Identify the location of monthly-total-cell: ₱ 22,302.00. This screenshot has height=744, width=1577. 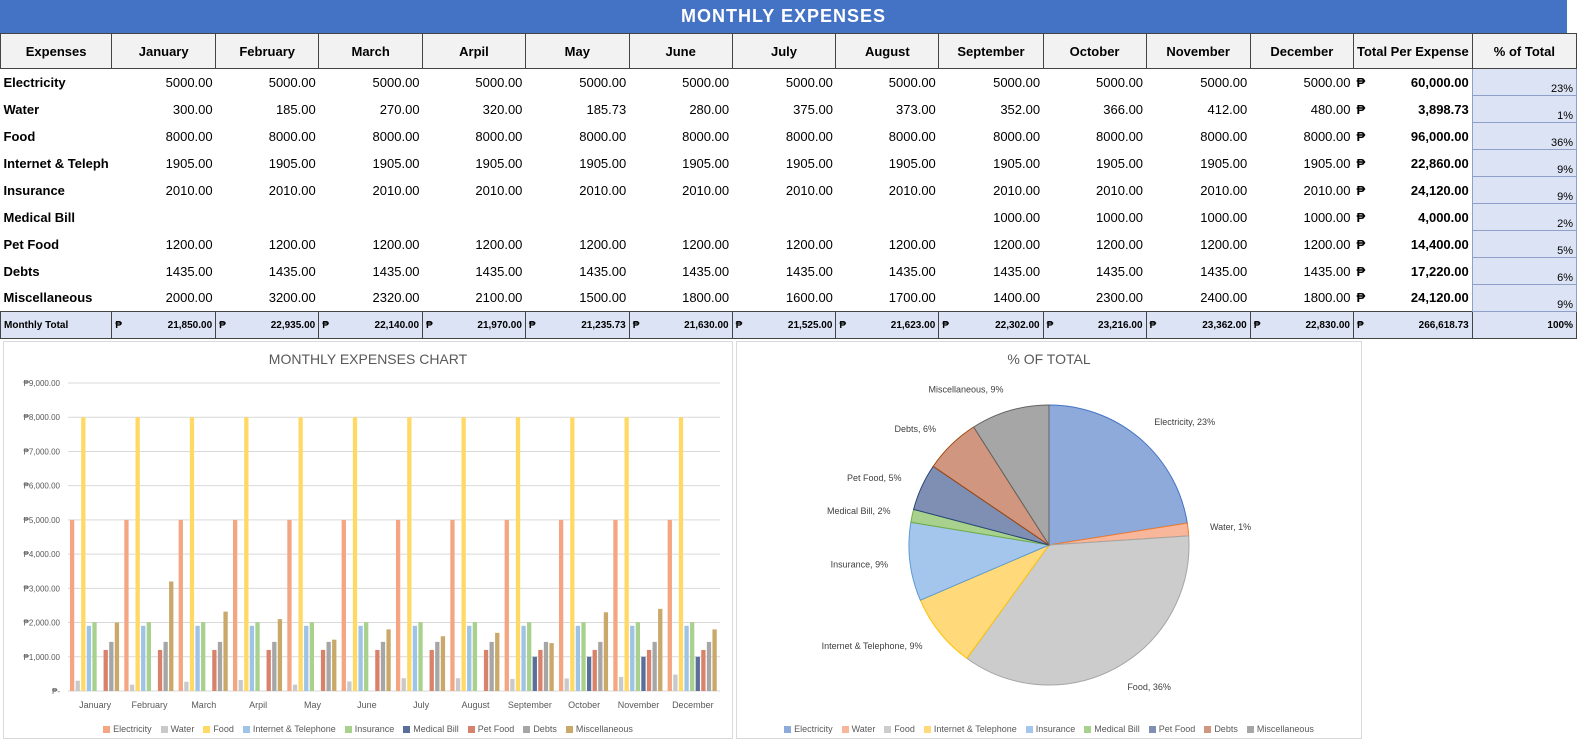
(991, 325).